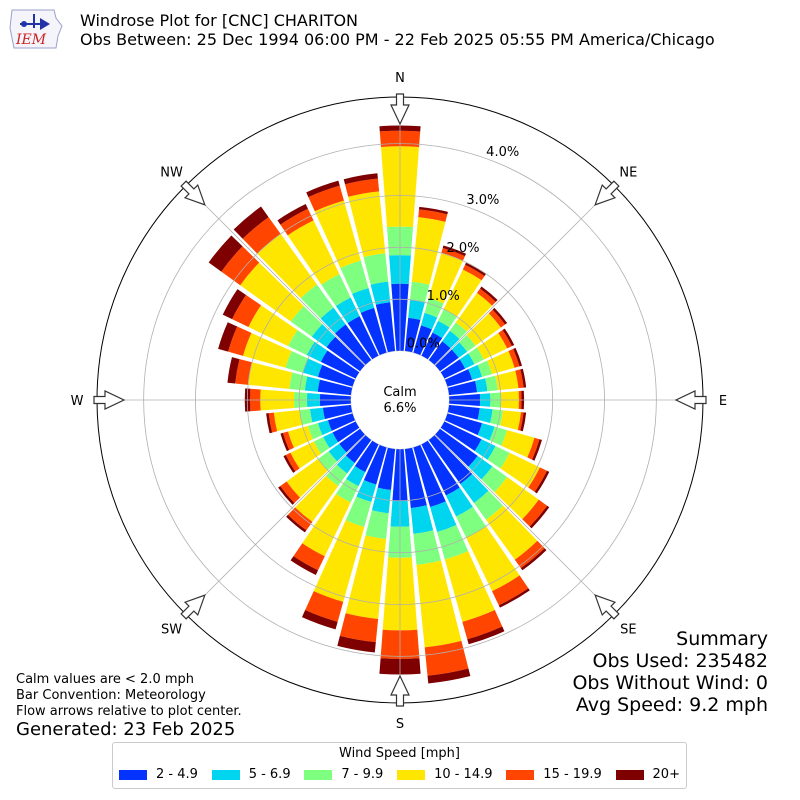 Image resolution: width=800 pixels, height=800 pixels. What do you see at coordinates (482, 200) in the screenshot?
I see `radial-tick-label-3: 3.0%` at bounding box center [482, 200].